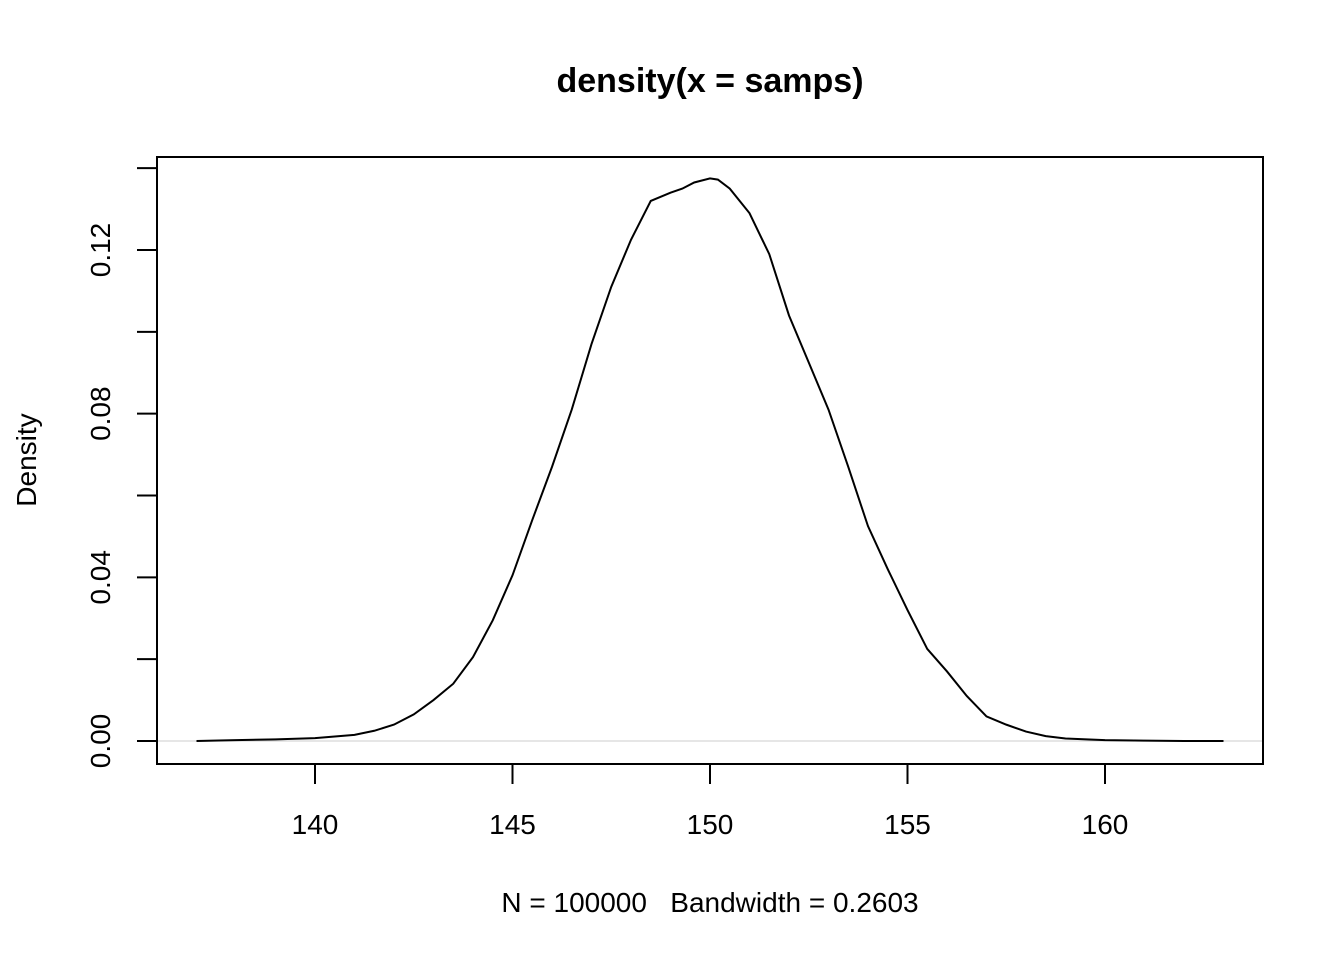  Describe the element at coordinates (709, 81) in the screenshot. I see `chart-title: density(x = samps)` at that location.